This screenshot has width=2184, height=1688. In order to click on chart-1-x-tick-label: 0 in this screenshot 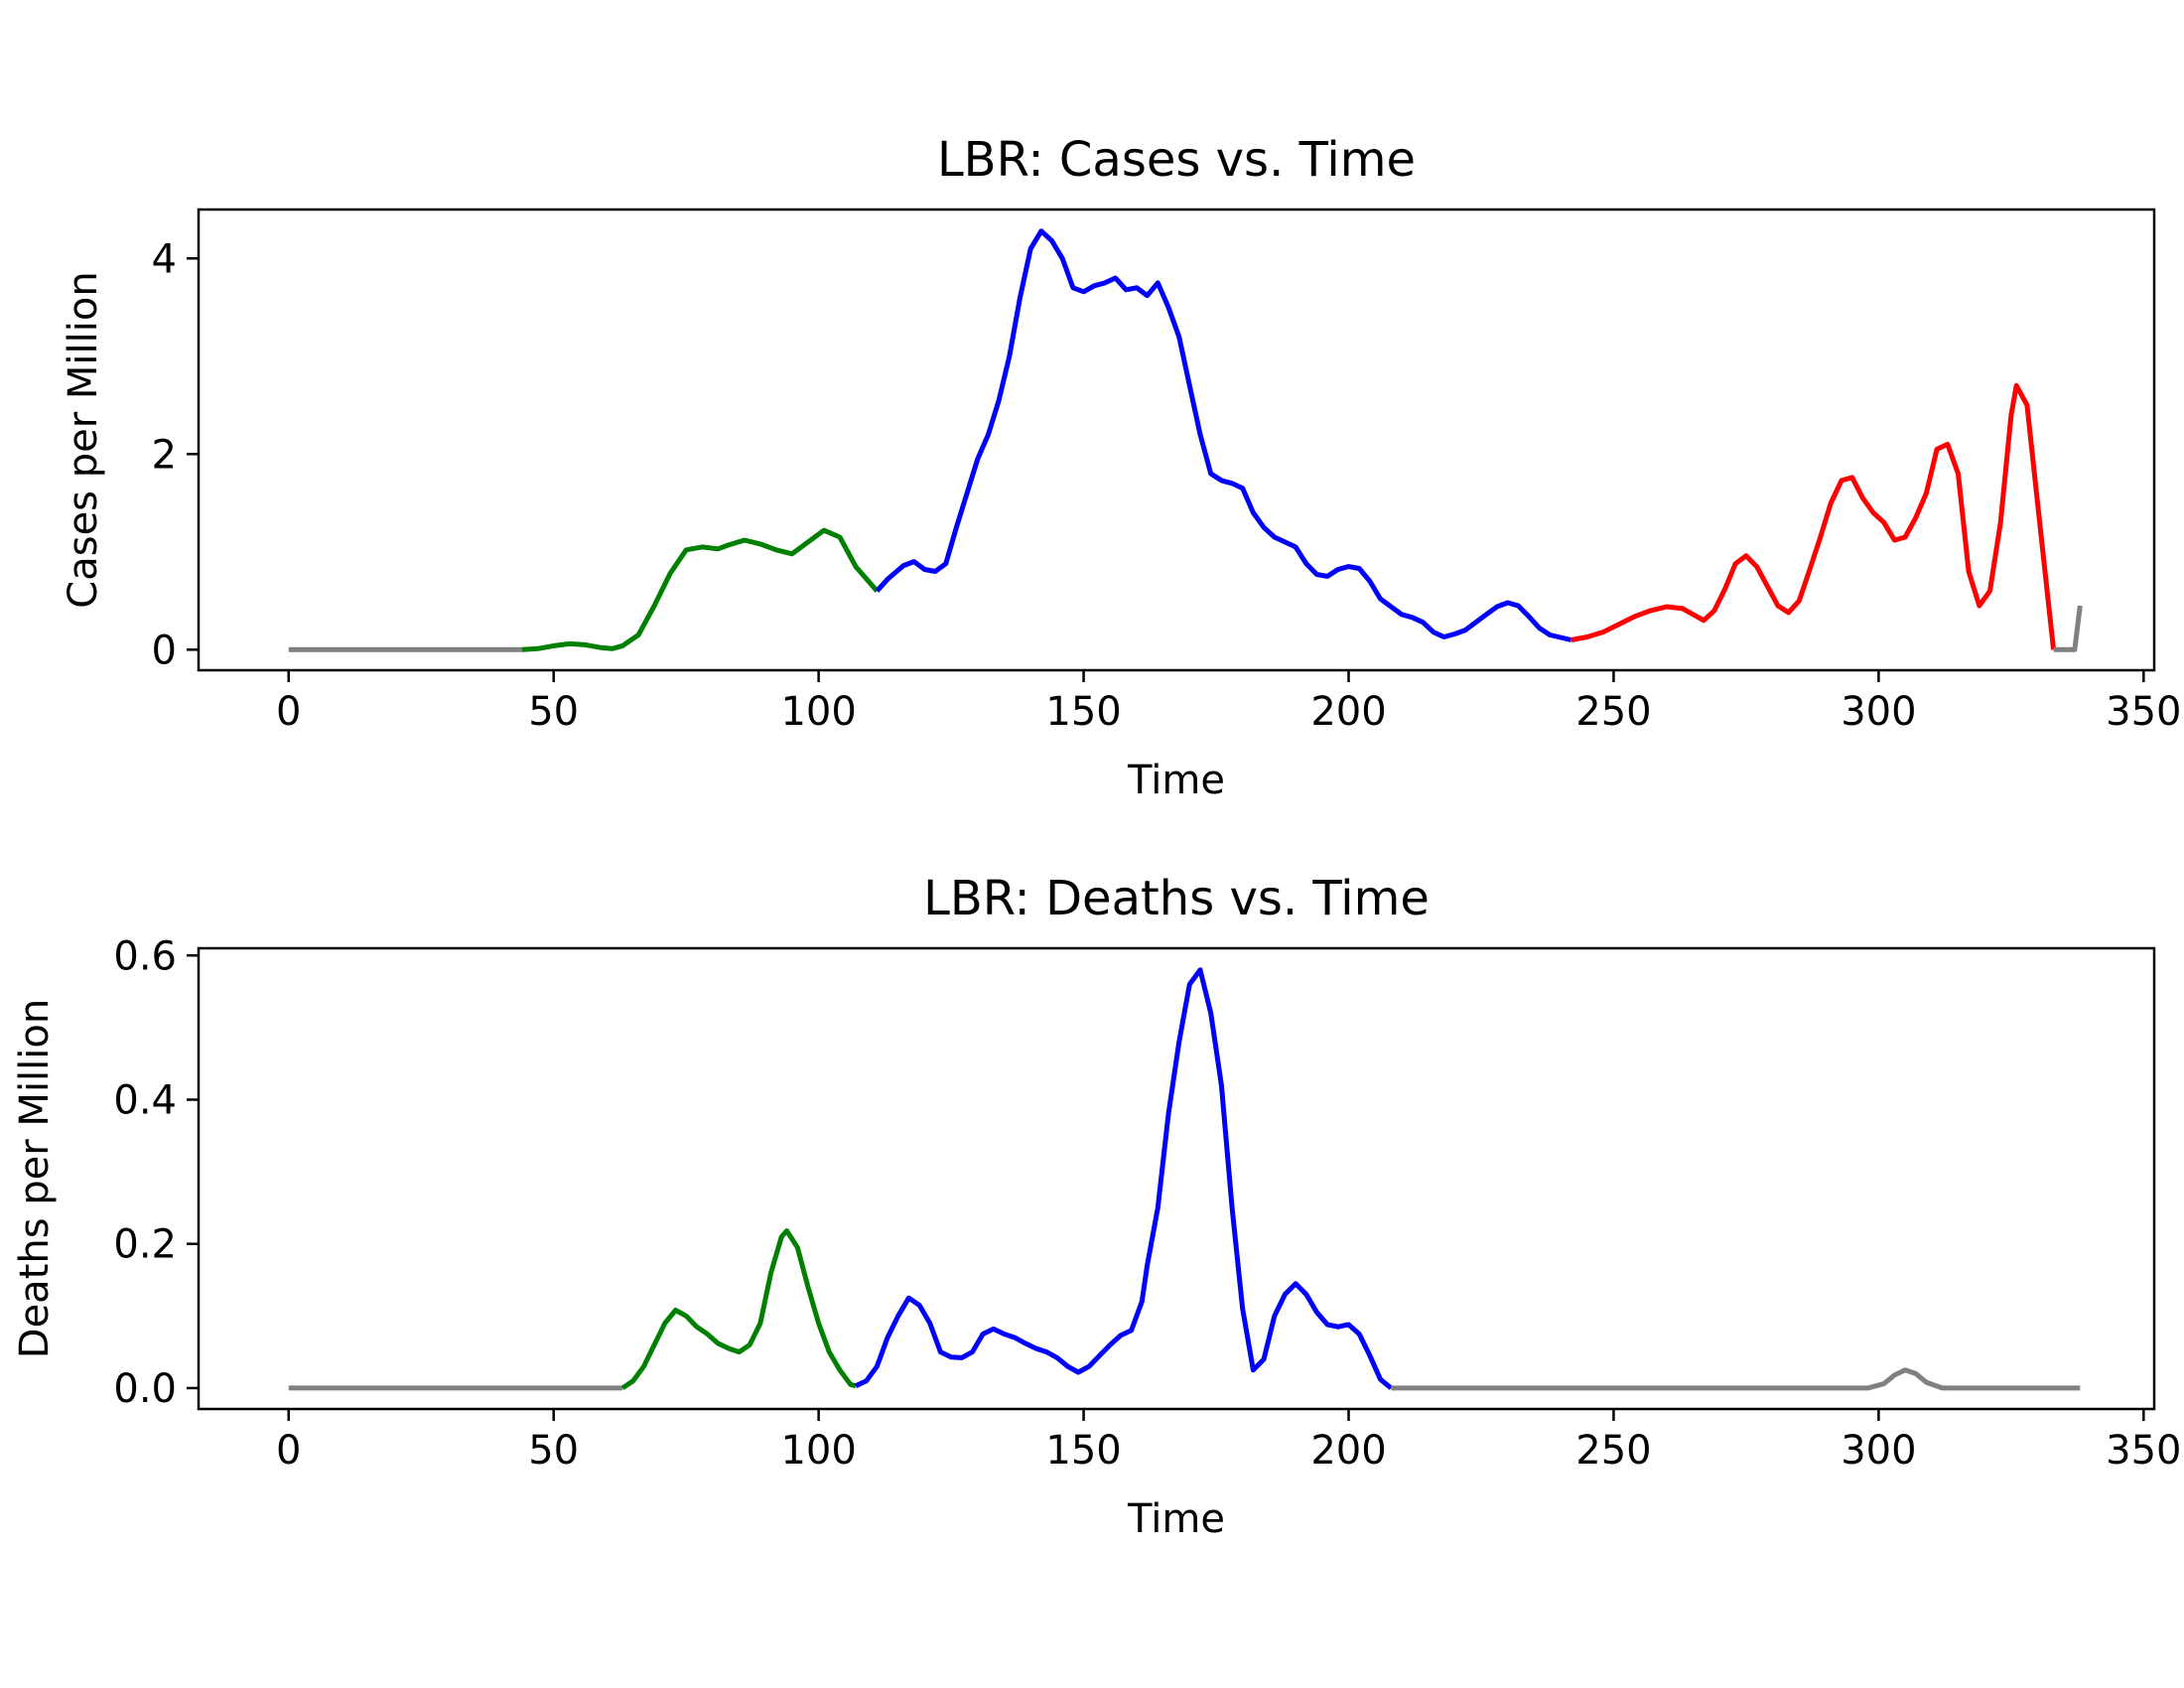, I will do `click(288, 1451)`.